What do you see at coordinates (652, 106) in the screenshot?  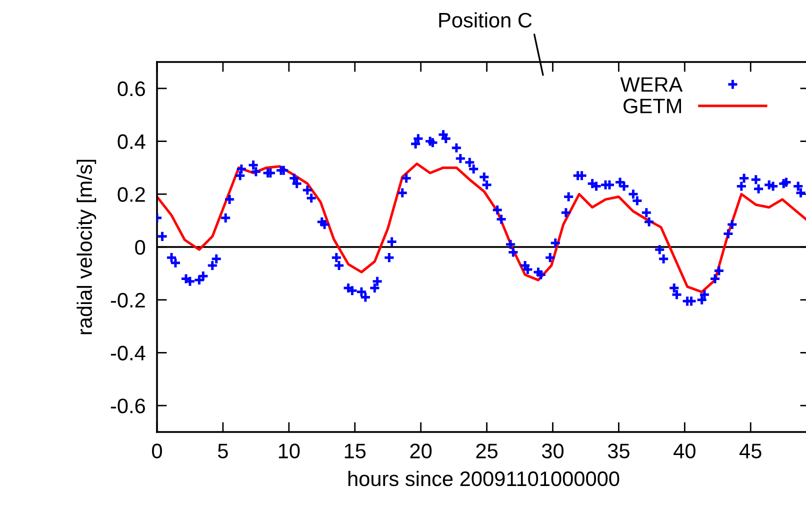 I see `legend-label: GETM` at bounding box center [652, 106].